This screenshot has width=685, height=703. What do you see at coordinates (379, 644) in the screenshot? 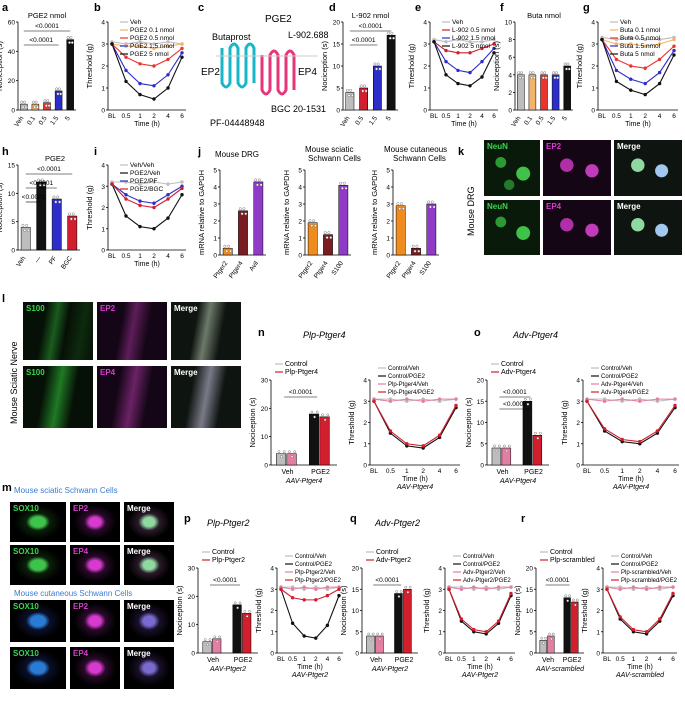
I see `bar-q` at bounding box center [379, 644].